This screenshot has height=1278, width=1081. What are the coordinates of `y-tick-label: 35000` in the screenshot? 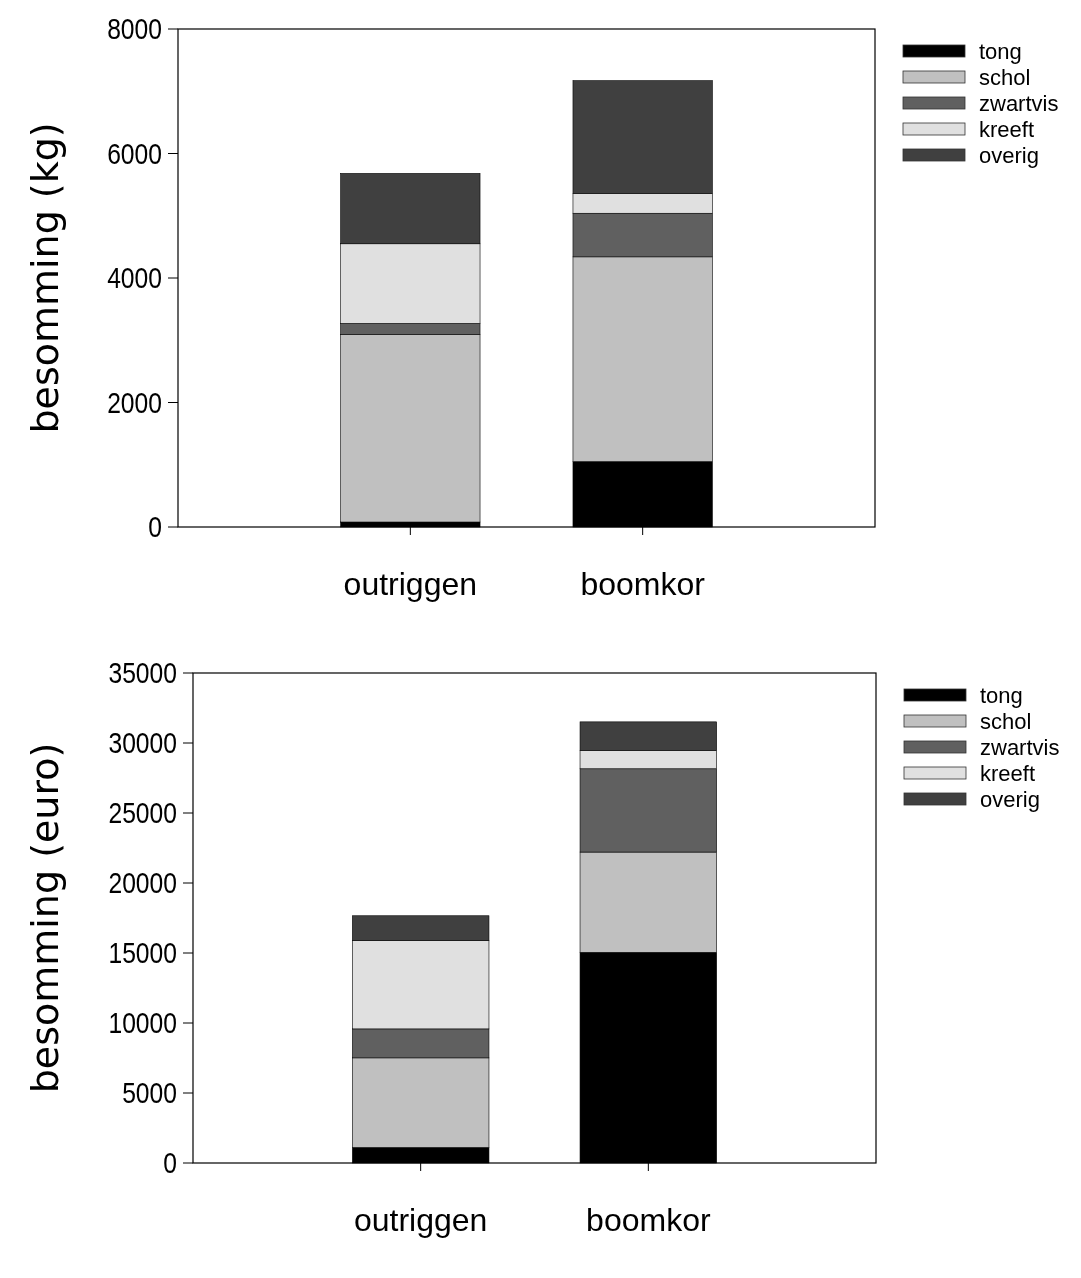 It's located at (142, 673).